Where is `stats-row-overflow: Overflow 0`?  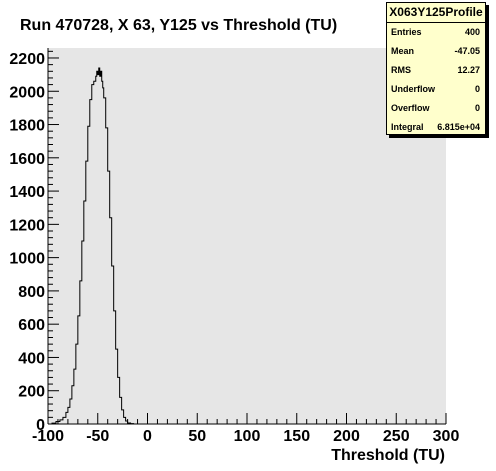
stats-row-overflow: Overflow 0 is located at coordinates (436, 108).